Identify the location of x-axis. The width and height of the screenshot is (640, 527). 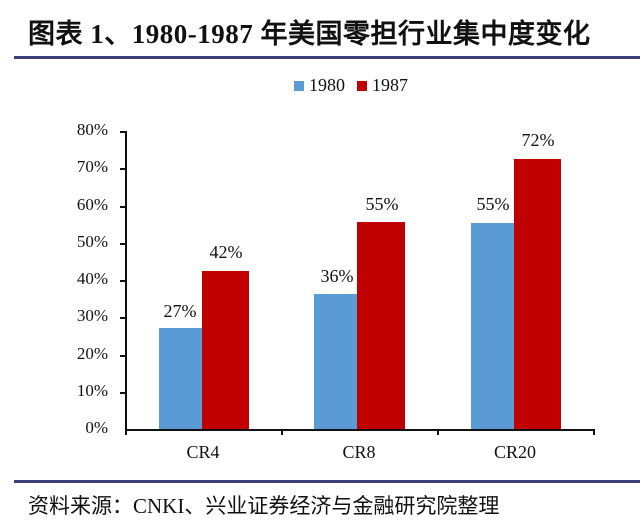
(360, 430).